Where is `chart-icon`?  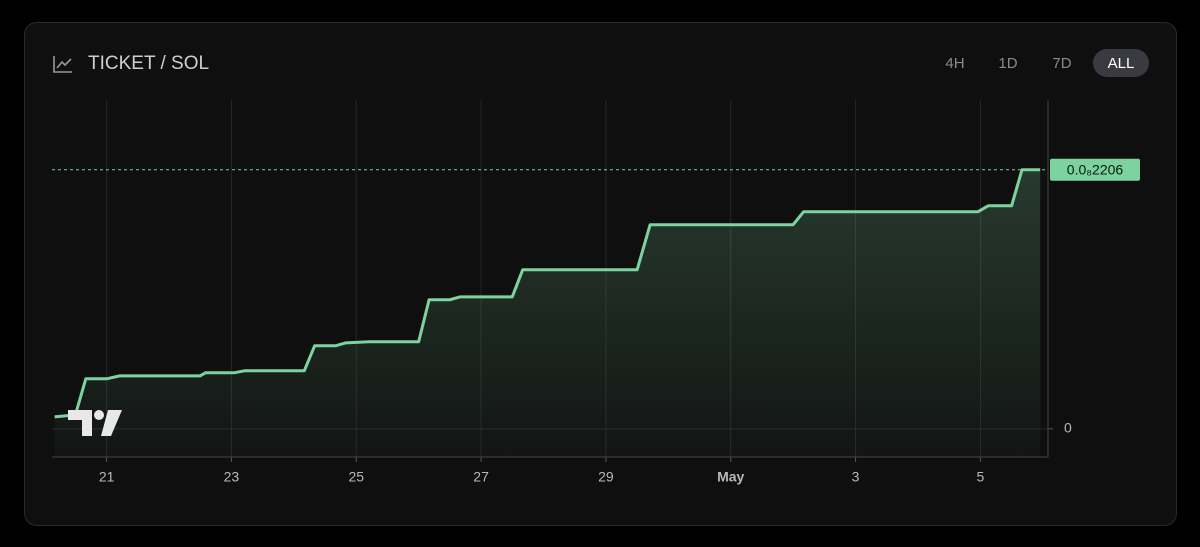 chart-icon is located at coordinates (62, 64).